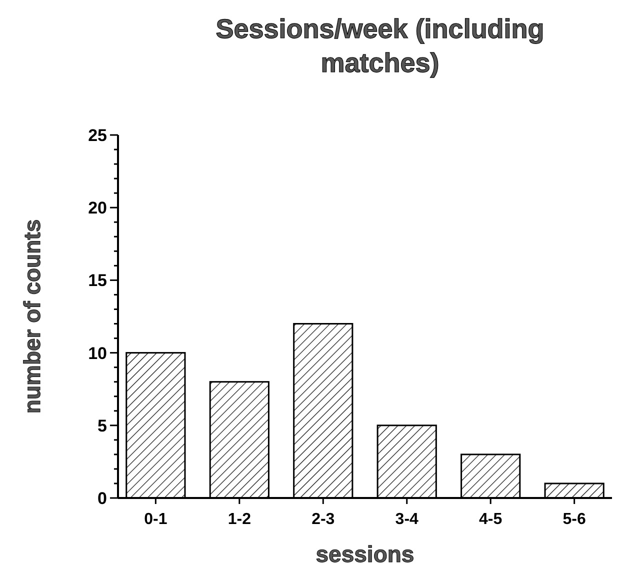 This screenshot has width=636, height=570. I want to click on y-tick-label: 20, so click(97, 208).